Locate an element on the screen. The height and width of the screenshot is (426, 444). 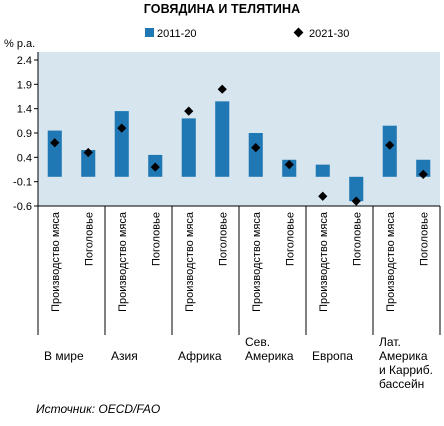
y-tick-label: -0.6 is located at coordinates (22, 207).